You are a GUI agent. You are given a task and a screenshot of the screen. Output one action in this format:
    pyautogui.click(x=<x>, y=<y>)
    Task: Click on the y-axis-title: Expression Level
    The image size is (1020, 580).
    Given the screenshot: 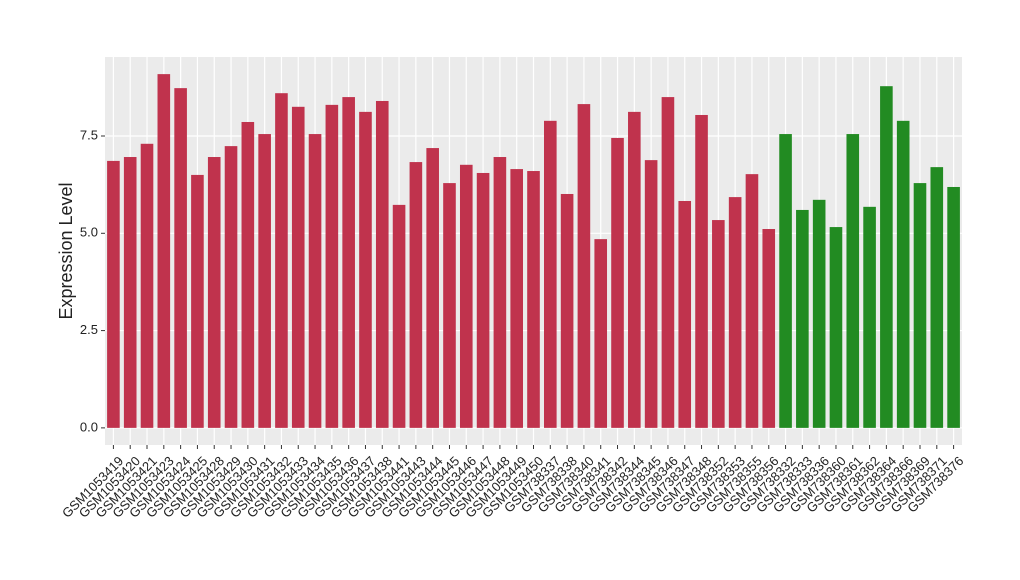 What is the action you would take?
    pyautogui.click(x=66, y=250)
    